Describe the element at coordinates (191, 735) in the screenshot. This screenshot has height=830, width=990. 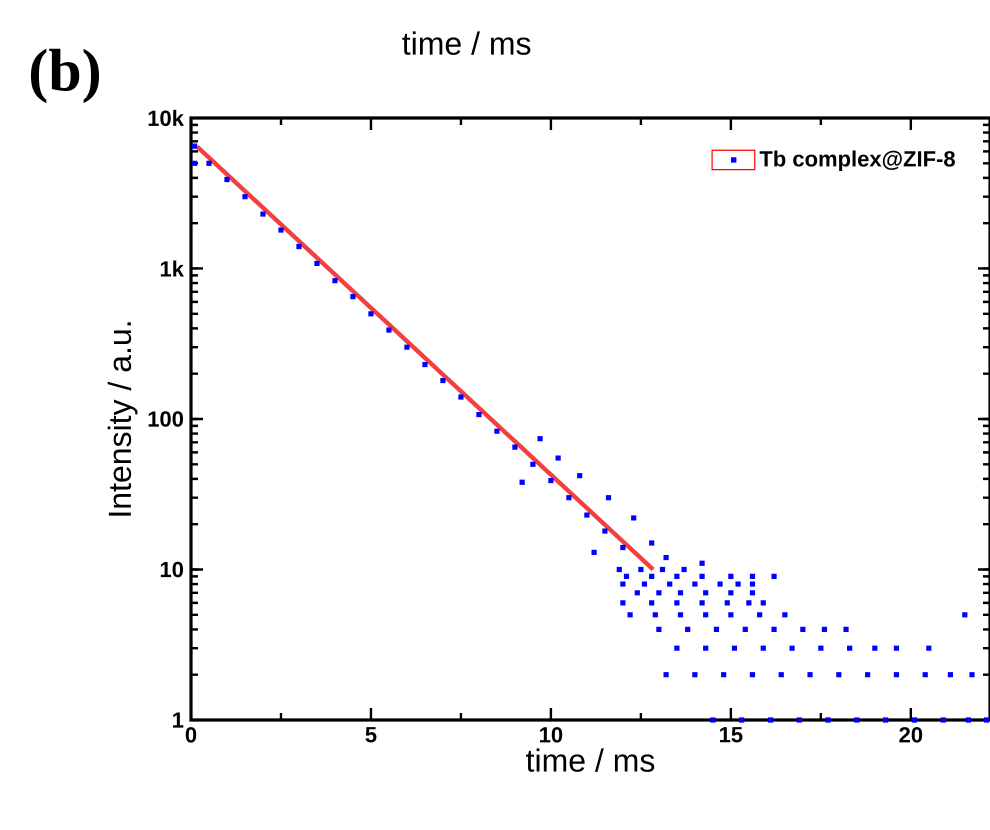
I see `x-tick-label: 0` at that location.